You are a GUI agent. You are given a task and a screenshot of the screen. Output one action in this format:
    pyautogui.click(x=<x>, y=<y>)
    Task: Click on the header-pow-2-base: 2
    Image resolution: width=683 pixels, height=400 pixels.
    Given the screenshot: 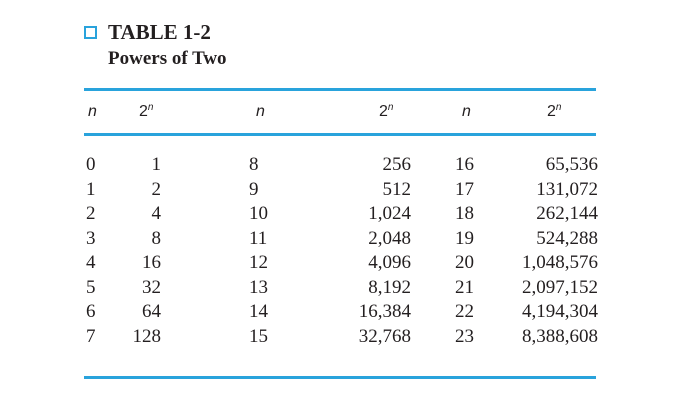 What is the action you would take?
    pyautogui.click(x=383, y=111)
    